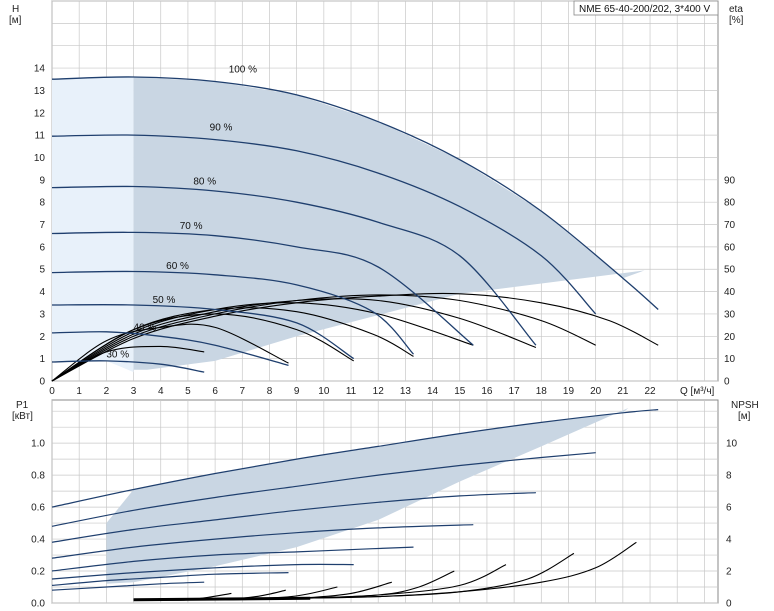  What do you see at coordinates (204, 181) in the screenshot?
I see `speed-label: 80 %` at bounding box center [204, 181].